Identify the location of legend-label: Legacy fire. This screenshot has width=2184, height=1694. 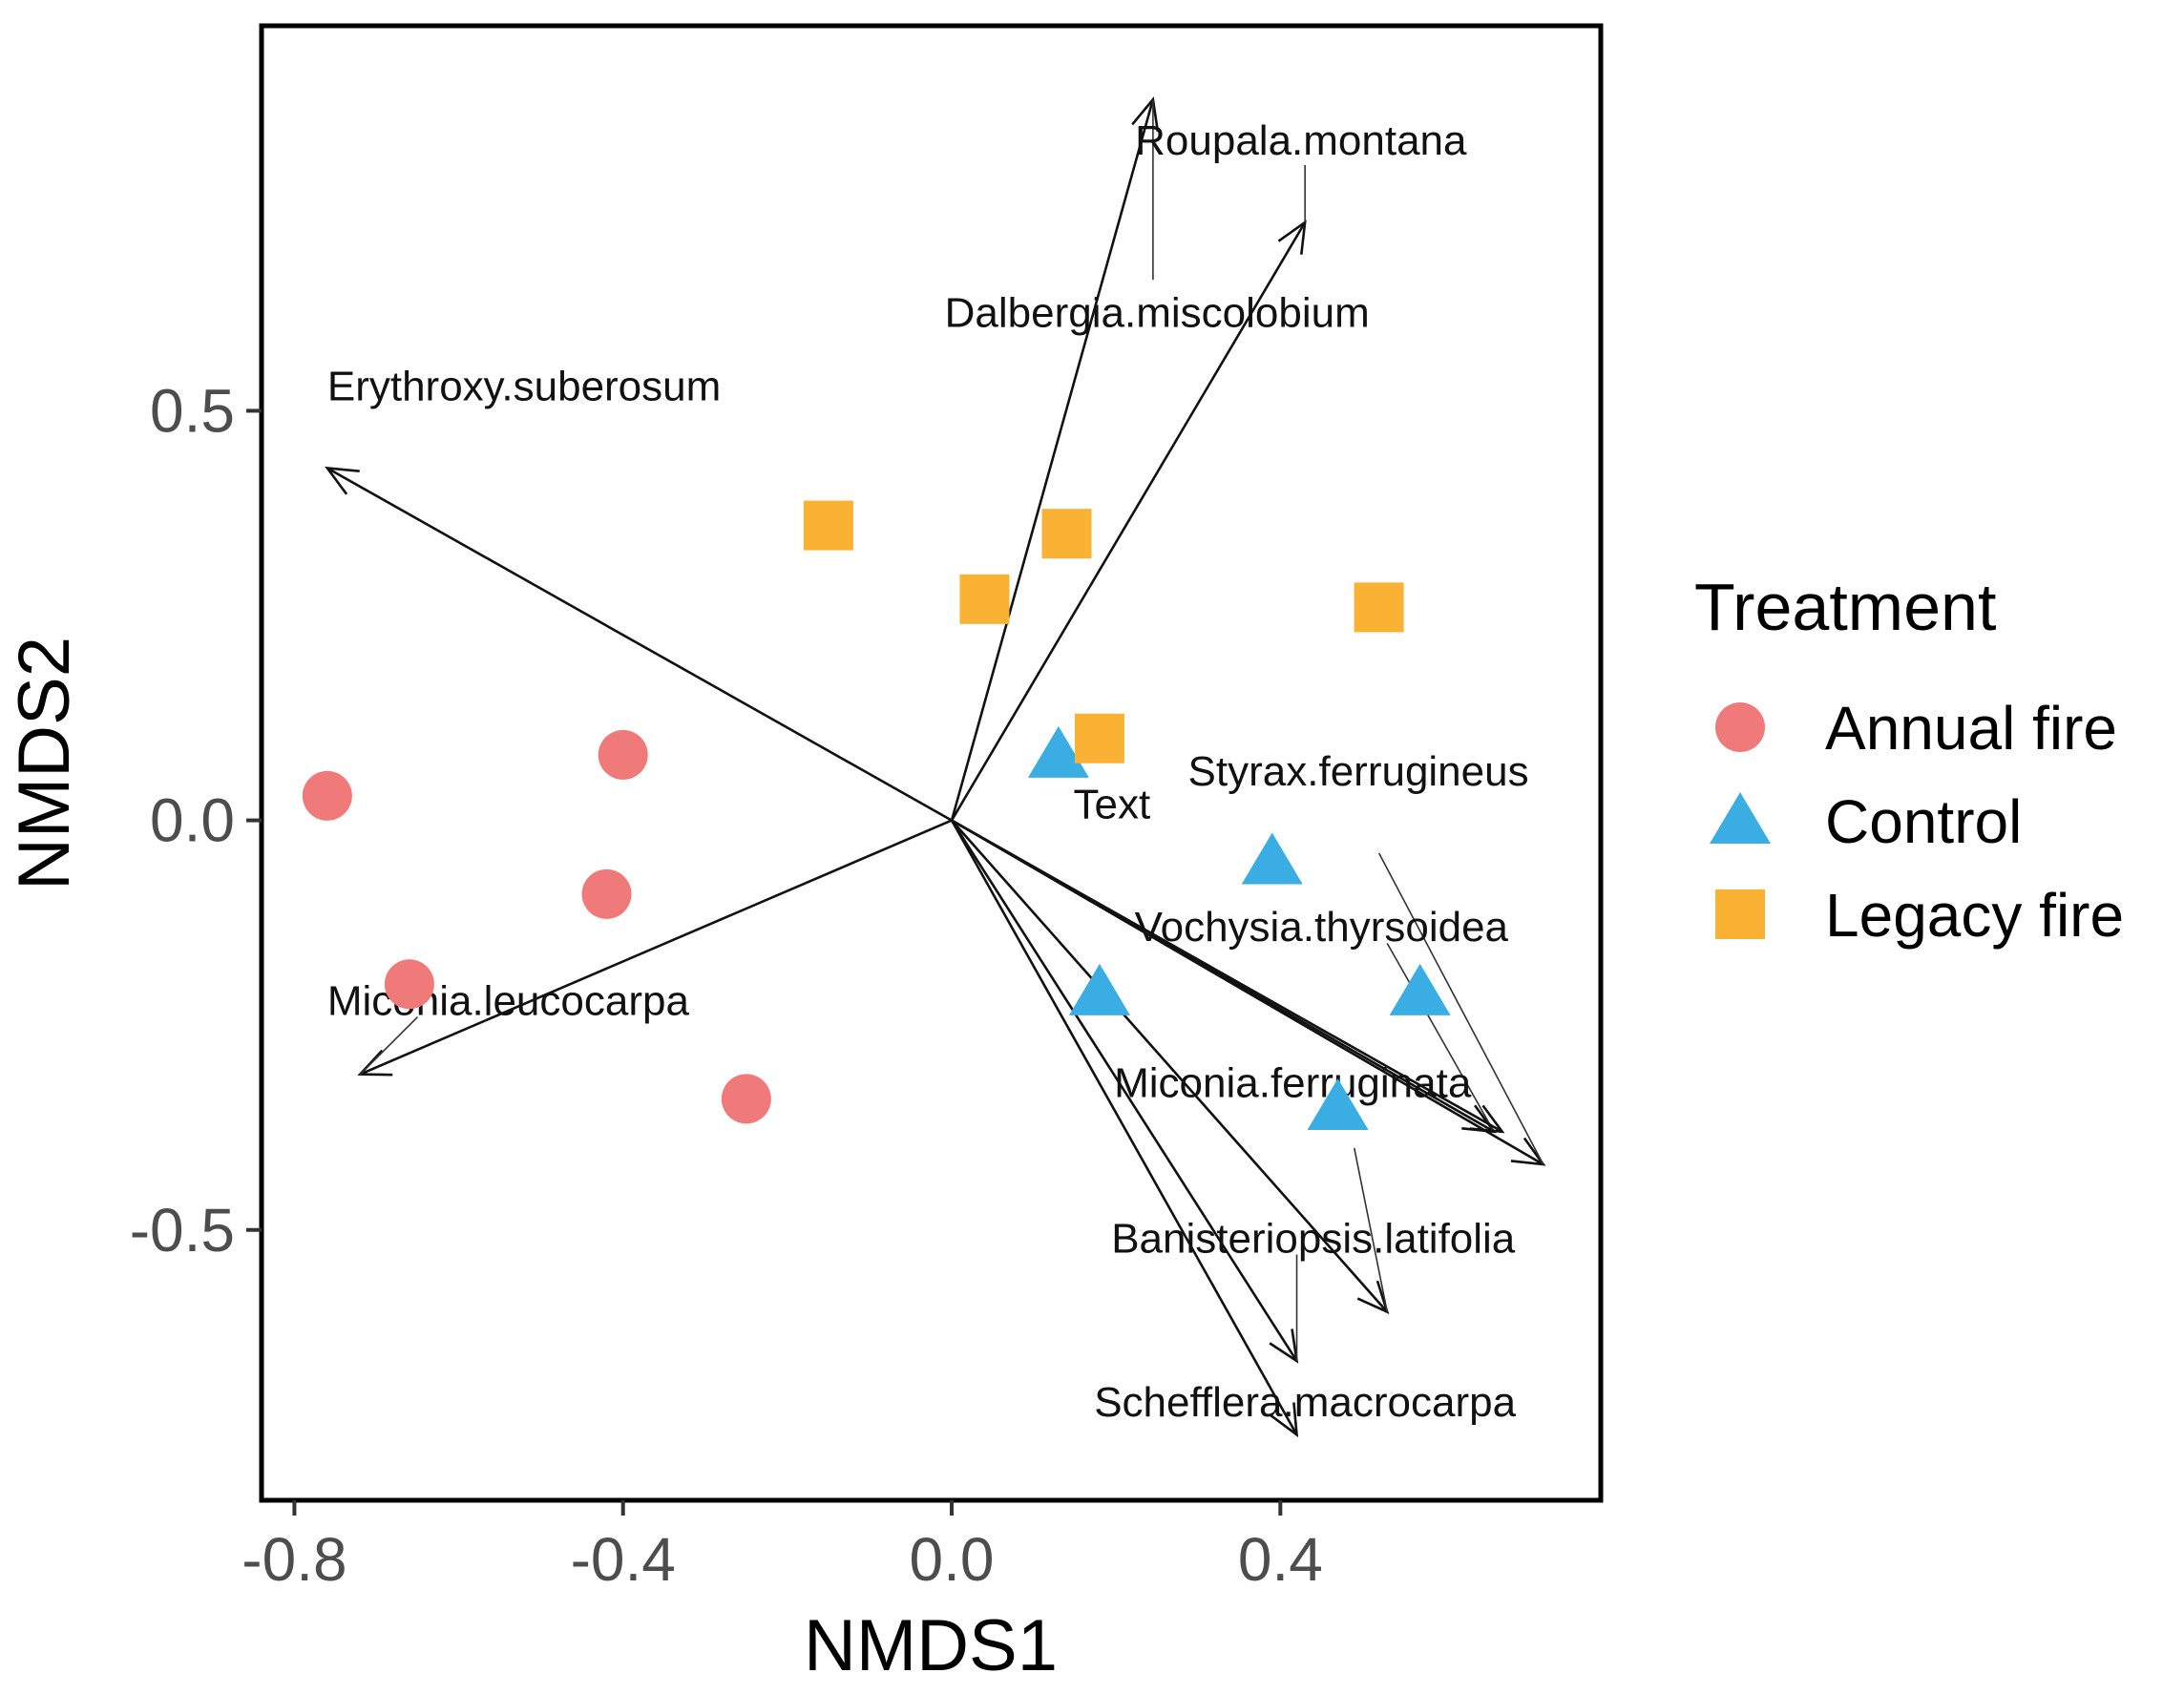
(1975, 915).